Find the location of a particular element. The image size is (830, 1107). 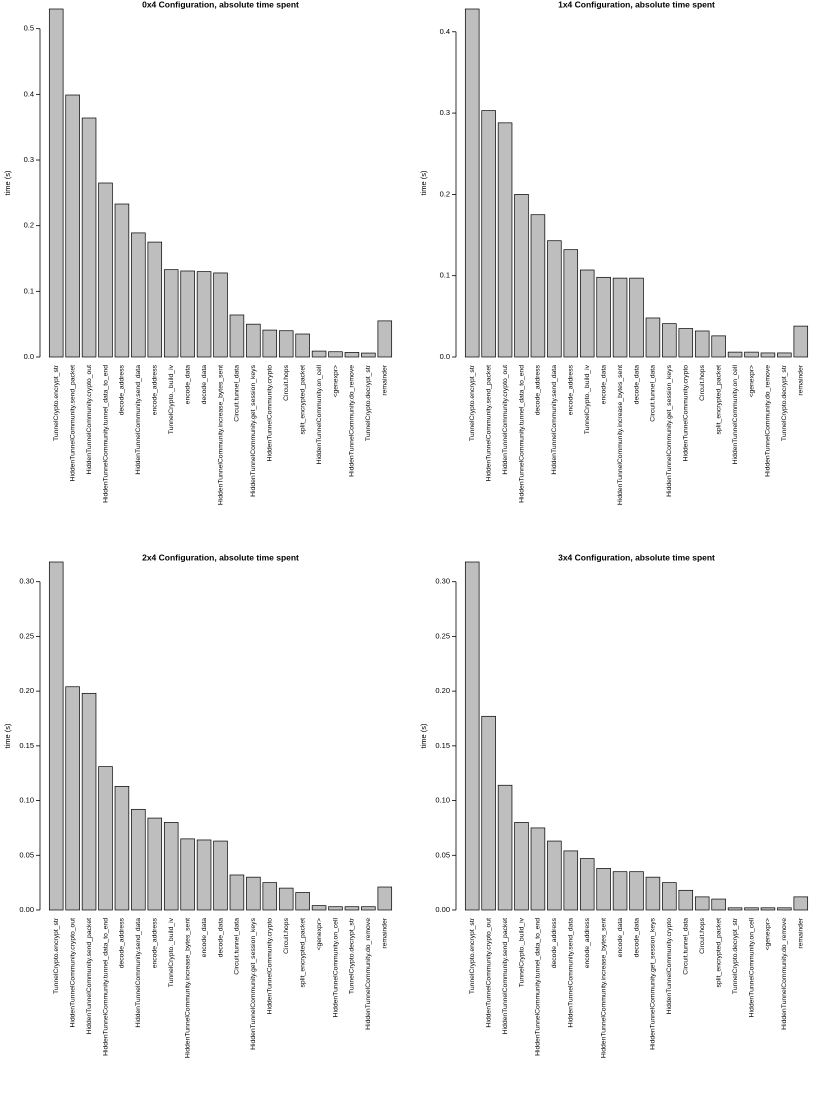

x-tick-label: HiddenTunnelCommunity.tunnel_data_to_end is located at coordinates (105, 987).